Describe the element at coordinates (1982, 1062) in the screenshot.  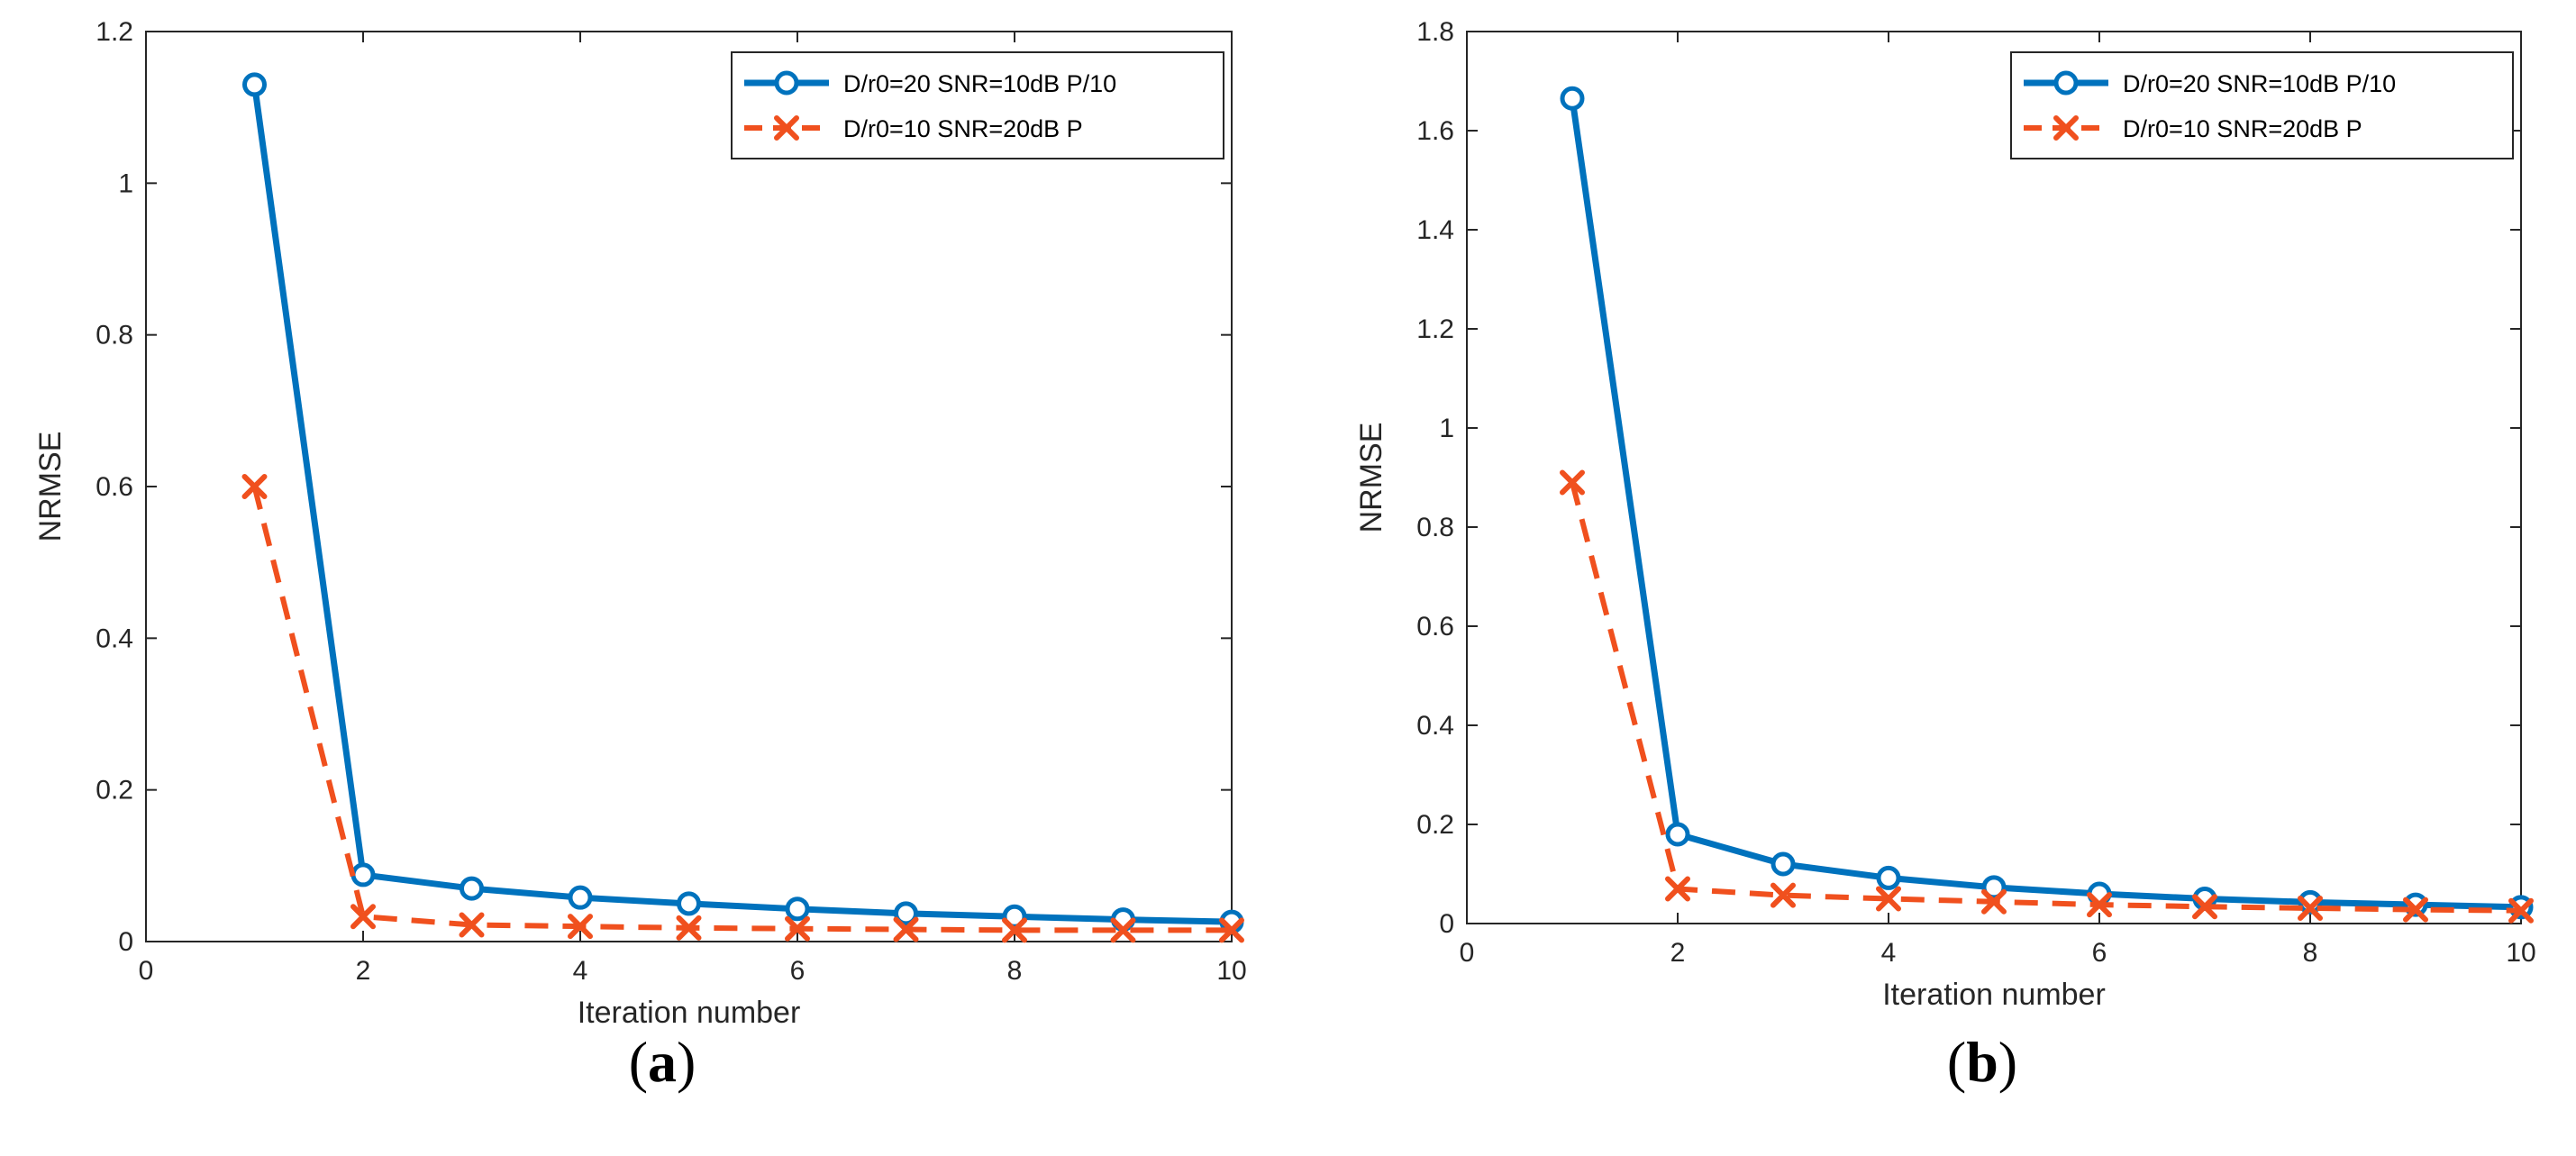
I see `panel-label: (b)` at that location.